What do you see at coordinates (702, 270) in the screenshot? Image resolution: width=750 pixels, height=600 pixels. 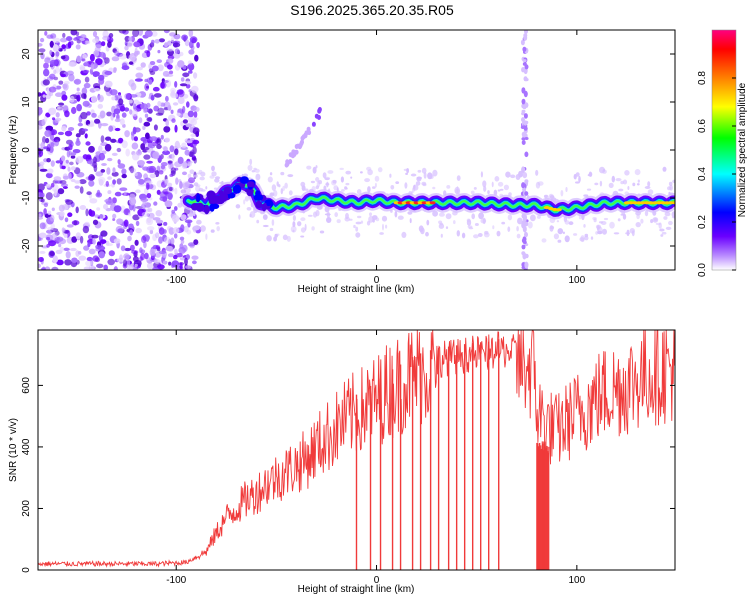 I see `colorbar-tick-label: 0.0` at bounding box center [702, 270].